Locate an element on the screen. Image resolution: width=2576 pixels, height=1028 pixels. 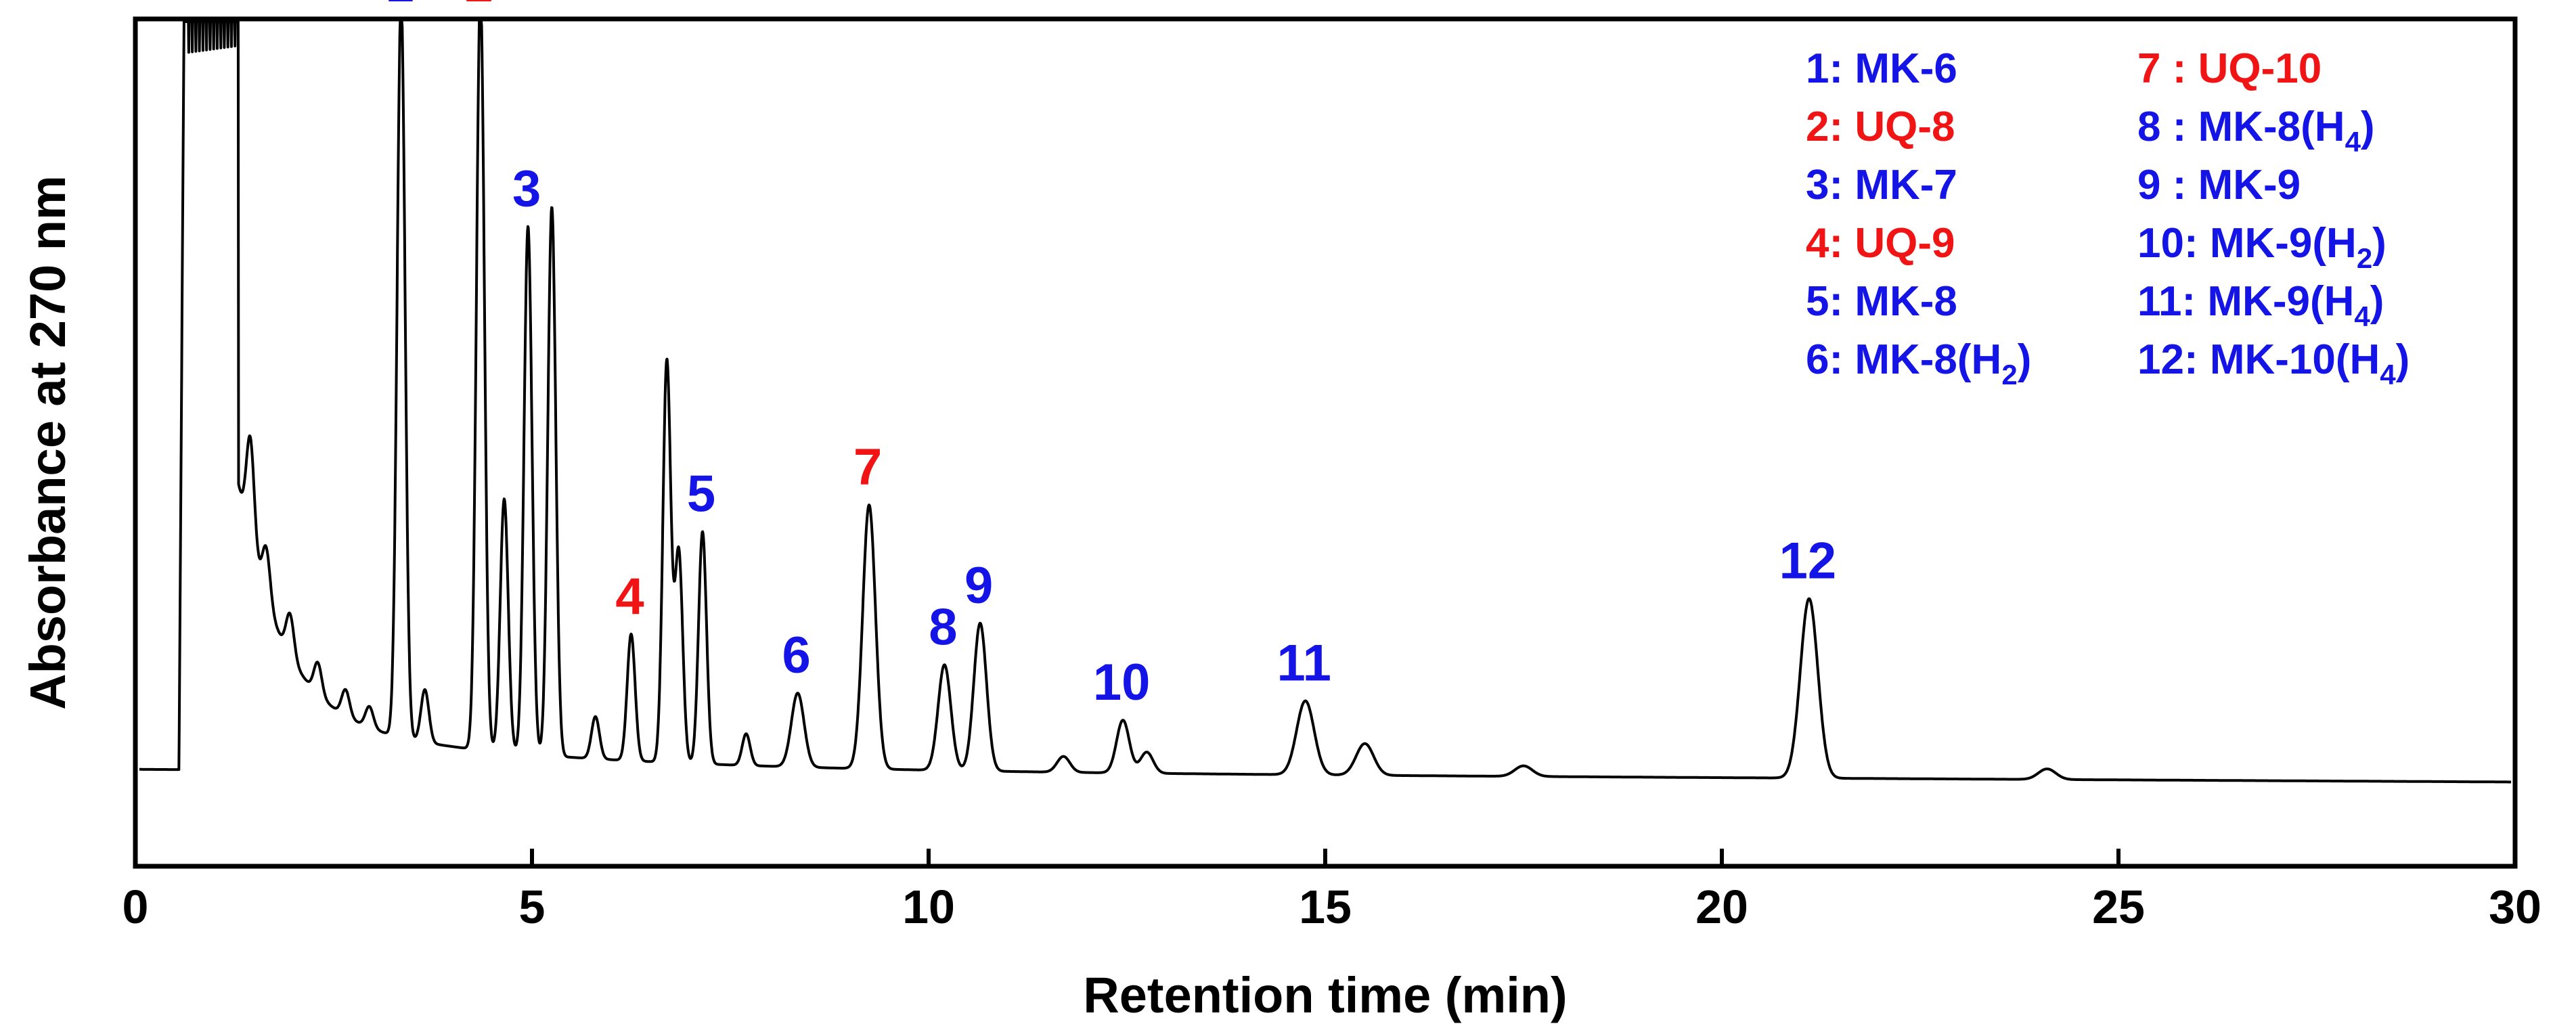
legend-entry: 12: MK-10(H4) is located at coordinates (2273, 363).